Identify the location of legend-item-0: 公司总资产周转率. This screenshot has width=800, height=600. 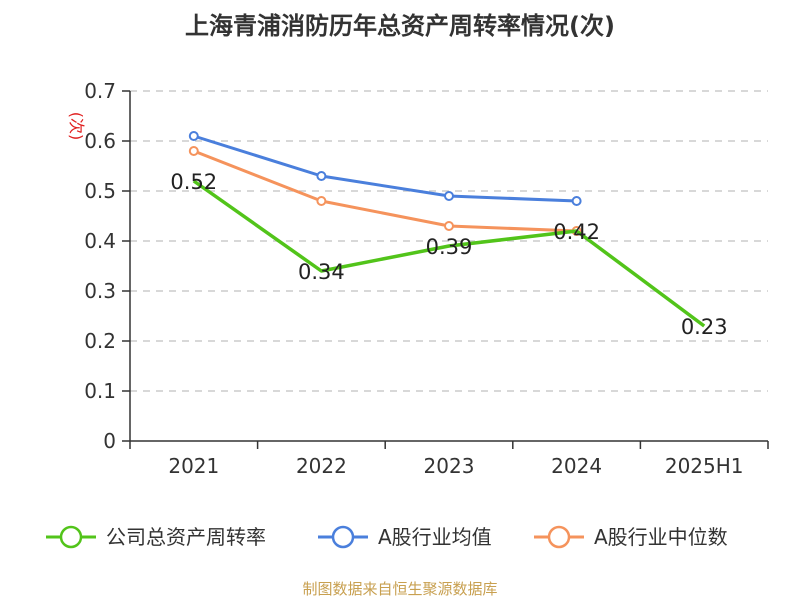
(156, 537).